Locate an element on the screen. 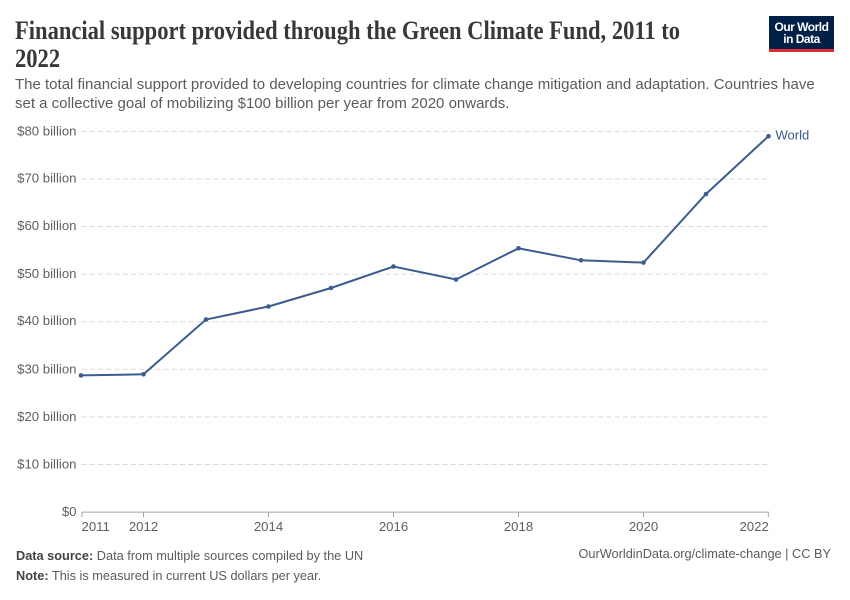  svg-text: $10 billion is located at coordinates (46, 464).